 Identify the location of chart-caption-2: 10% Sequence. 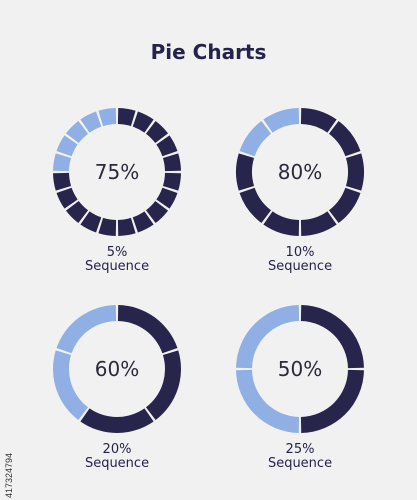
(300, 260).